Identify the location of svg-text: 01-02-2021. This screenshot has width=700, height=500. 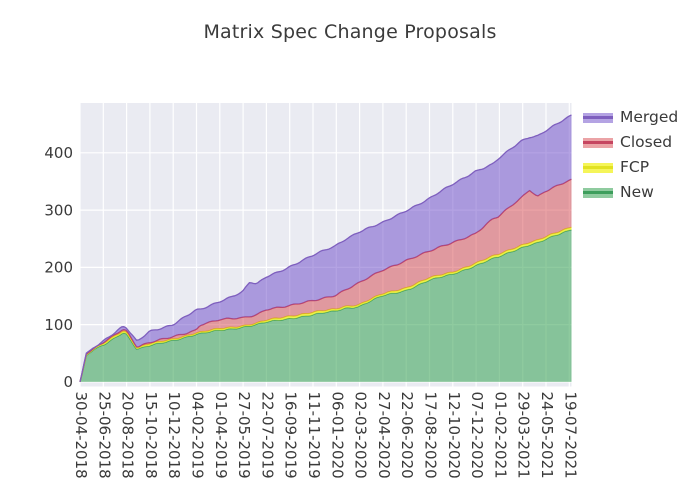
(500, 435).